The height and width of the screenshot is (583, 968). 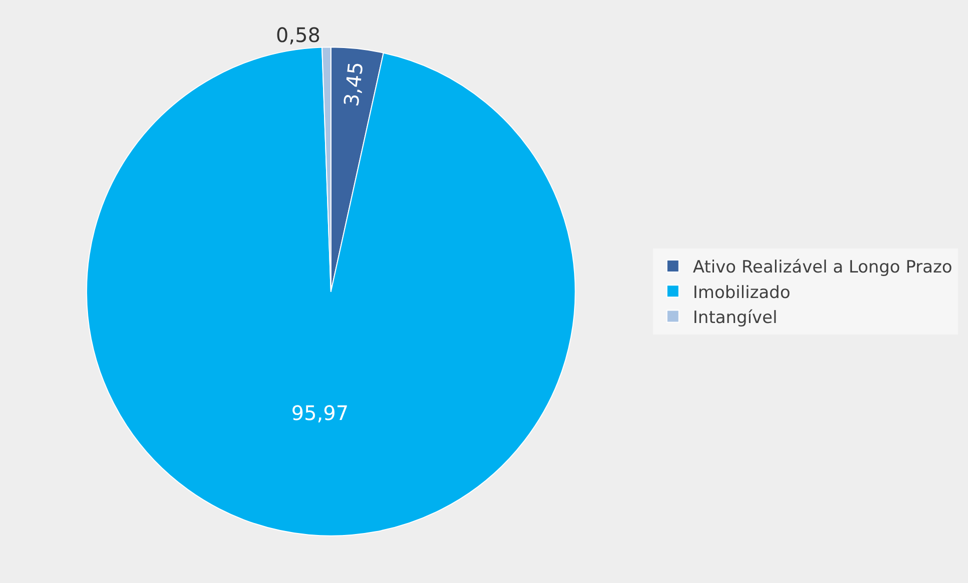 I want to click on data-label: 0,58, so click(x=298, y=35).